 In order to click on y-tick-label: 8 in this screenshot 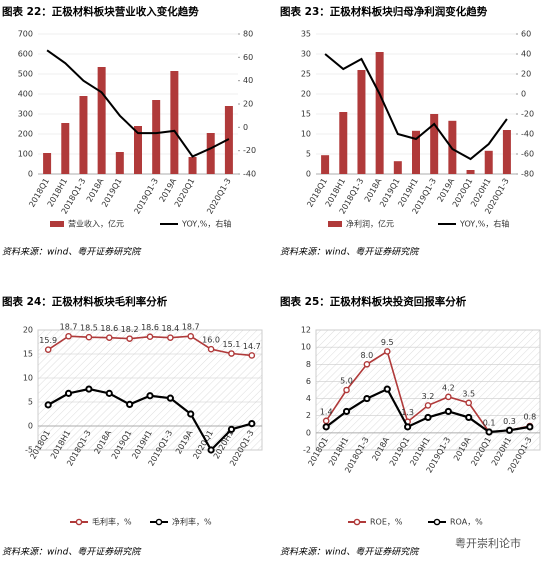, I will do `click(308, 364)`.